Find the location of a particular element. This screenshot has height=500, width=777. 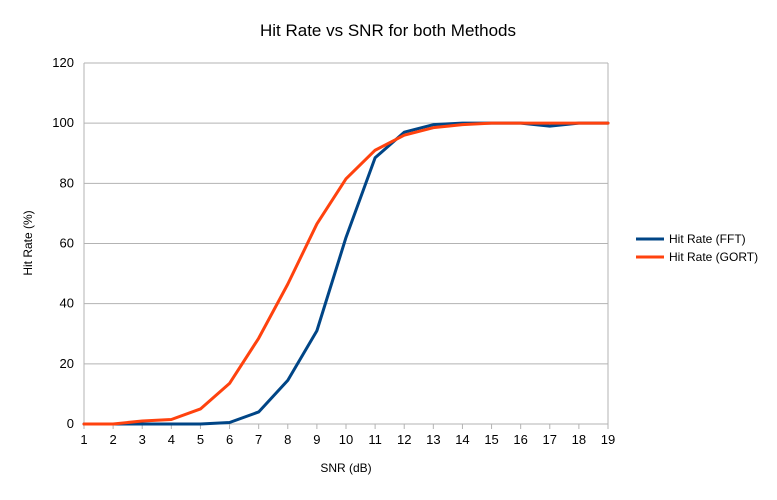

legend: Hit Rate (FFT) Hit Rate (GORT) is located at coordinates (697, 248).